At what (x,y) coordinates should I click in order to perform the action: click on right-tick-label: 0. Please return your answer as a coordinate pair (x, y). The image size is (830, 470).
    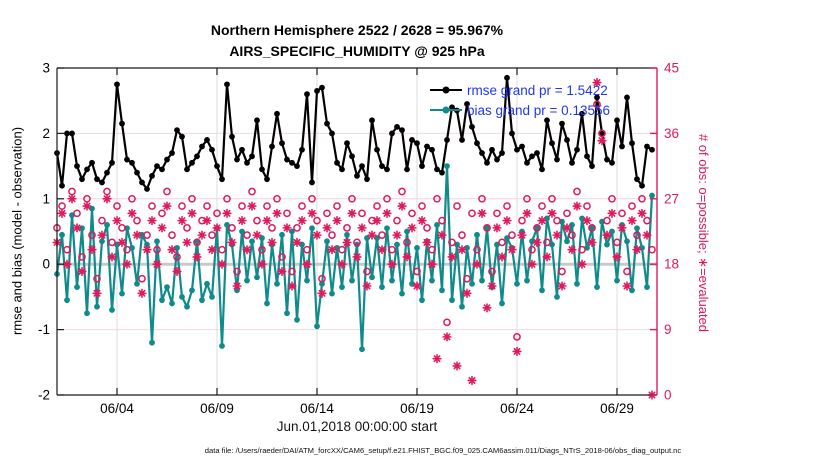
    Looking at the image, I should click on (668, 395).